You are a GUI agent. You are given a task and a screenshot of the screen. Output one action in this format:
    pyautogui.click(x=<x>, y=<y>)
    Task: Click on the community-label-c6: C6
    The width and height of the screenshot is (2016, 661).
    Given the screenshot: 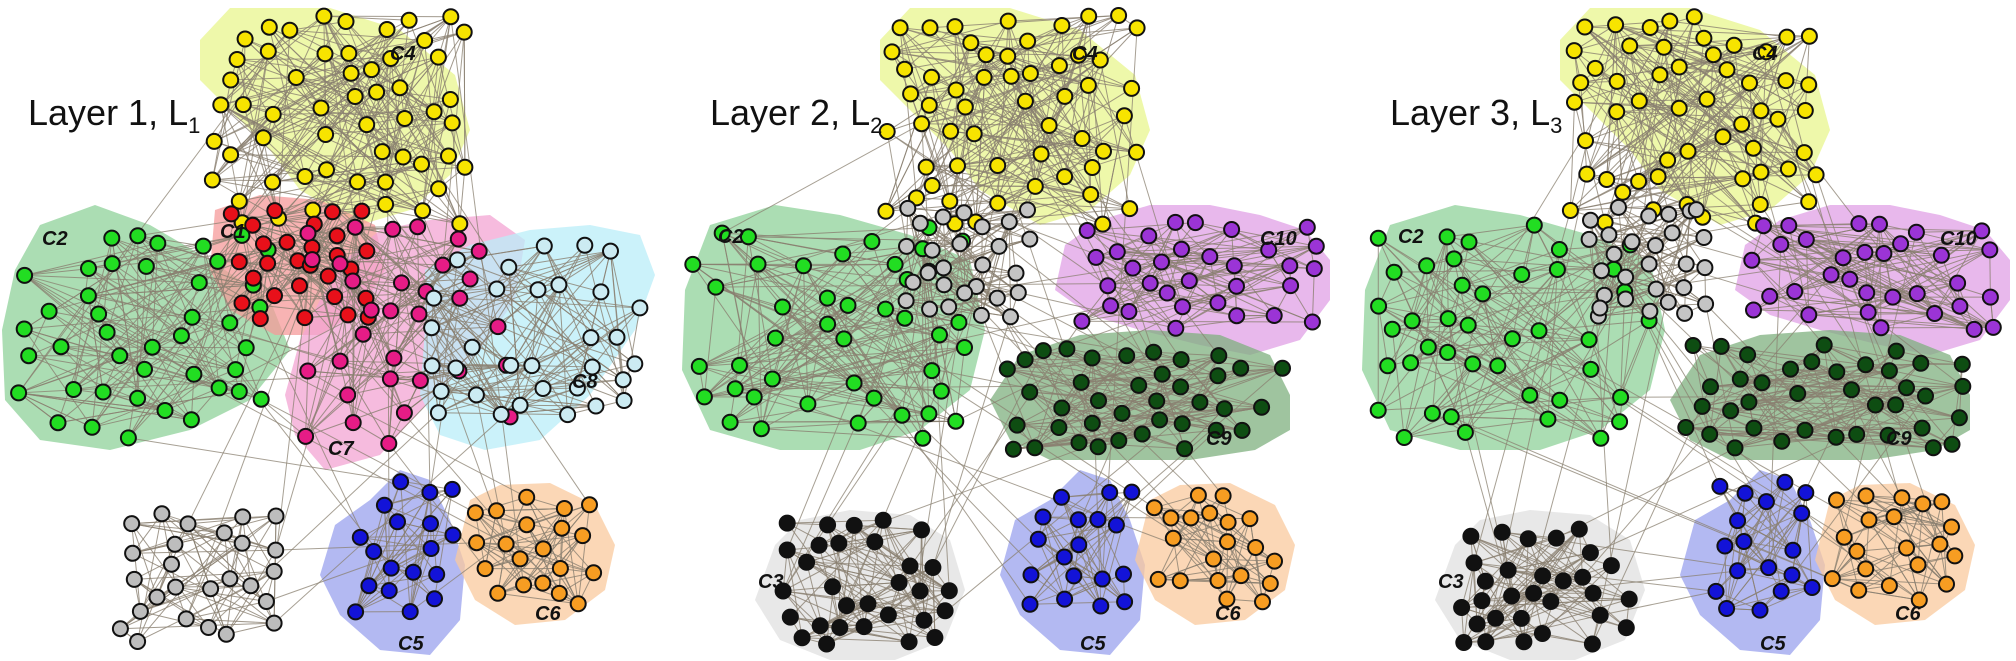 What is the action you would take?
    pyautogui.click(x=1908, y=614)
    